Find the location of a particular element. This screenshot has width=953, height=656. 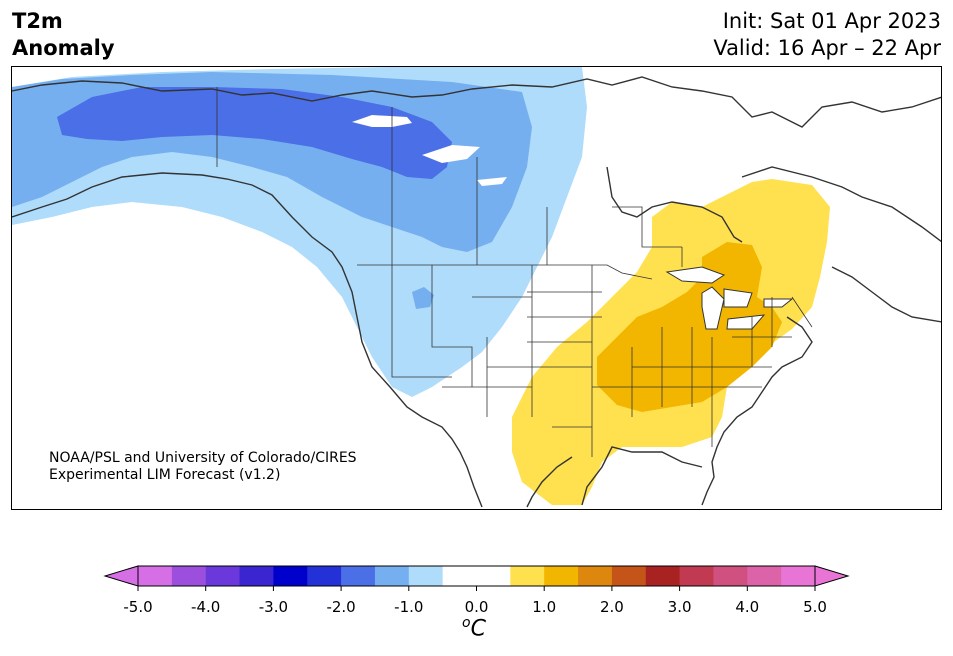

title-line-2: Anomaly is located at coordinates (63, 48).